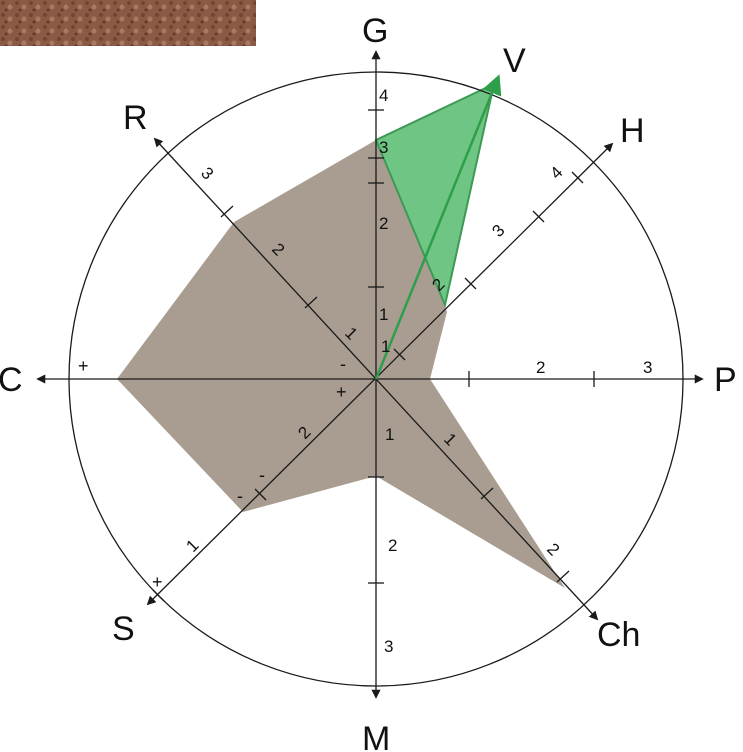  Describe the element at coordinates (556, 173) in the screenshot. I see `tick-label-h-4: 4` at that location.